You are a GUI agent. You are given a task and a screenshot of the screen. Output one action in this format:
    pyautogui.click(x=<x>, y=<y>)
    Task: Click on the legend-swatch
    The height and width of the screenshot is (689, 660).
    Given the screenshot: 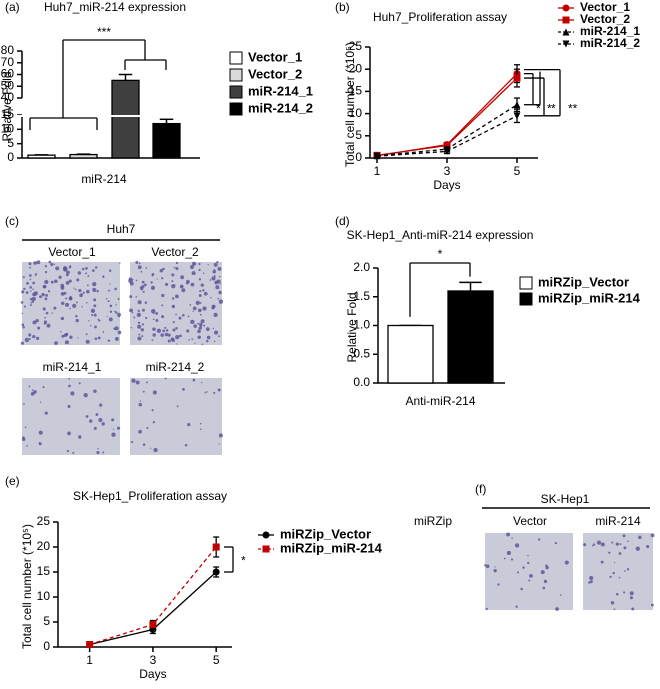 What is the action you would take?
    pyautogui.click(x=526, y=283)
    